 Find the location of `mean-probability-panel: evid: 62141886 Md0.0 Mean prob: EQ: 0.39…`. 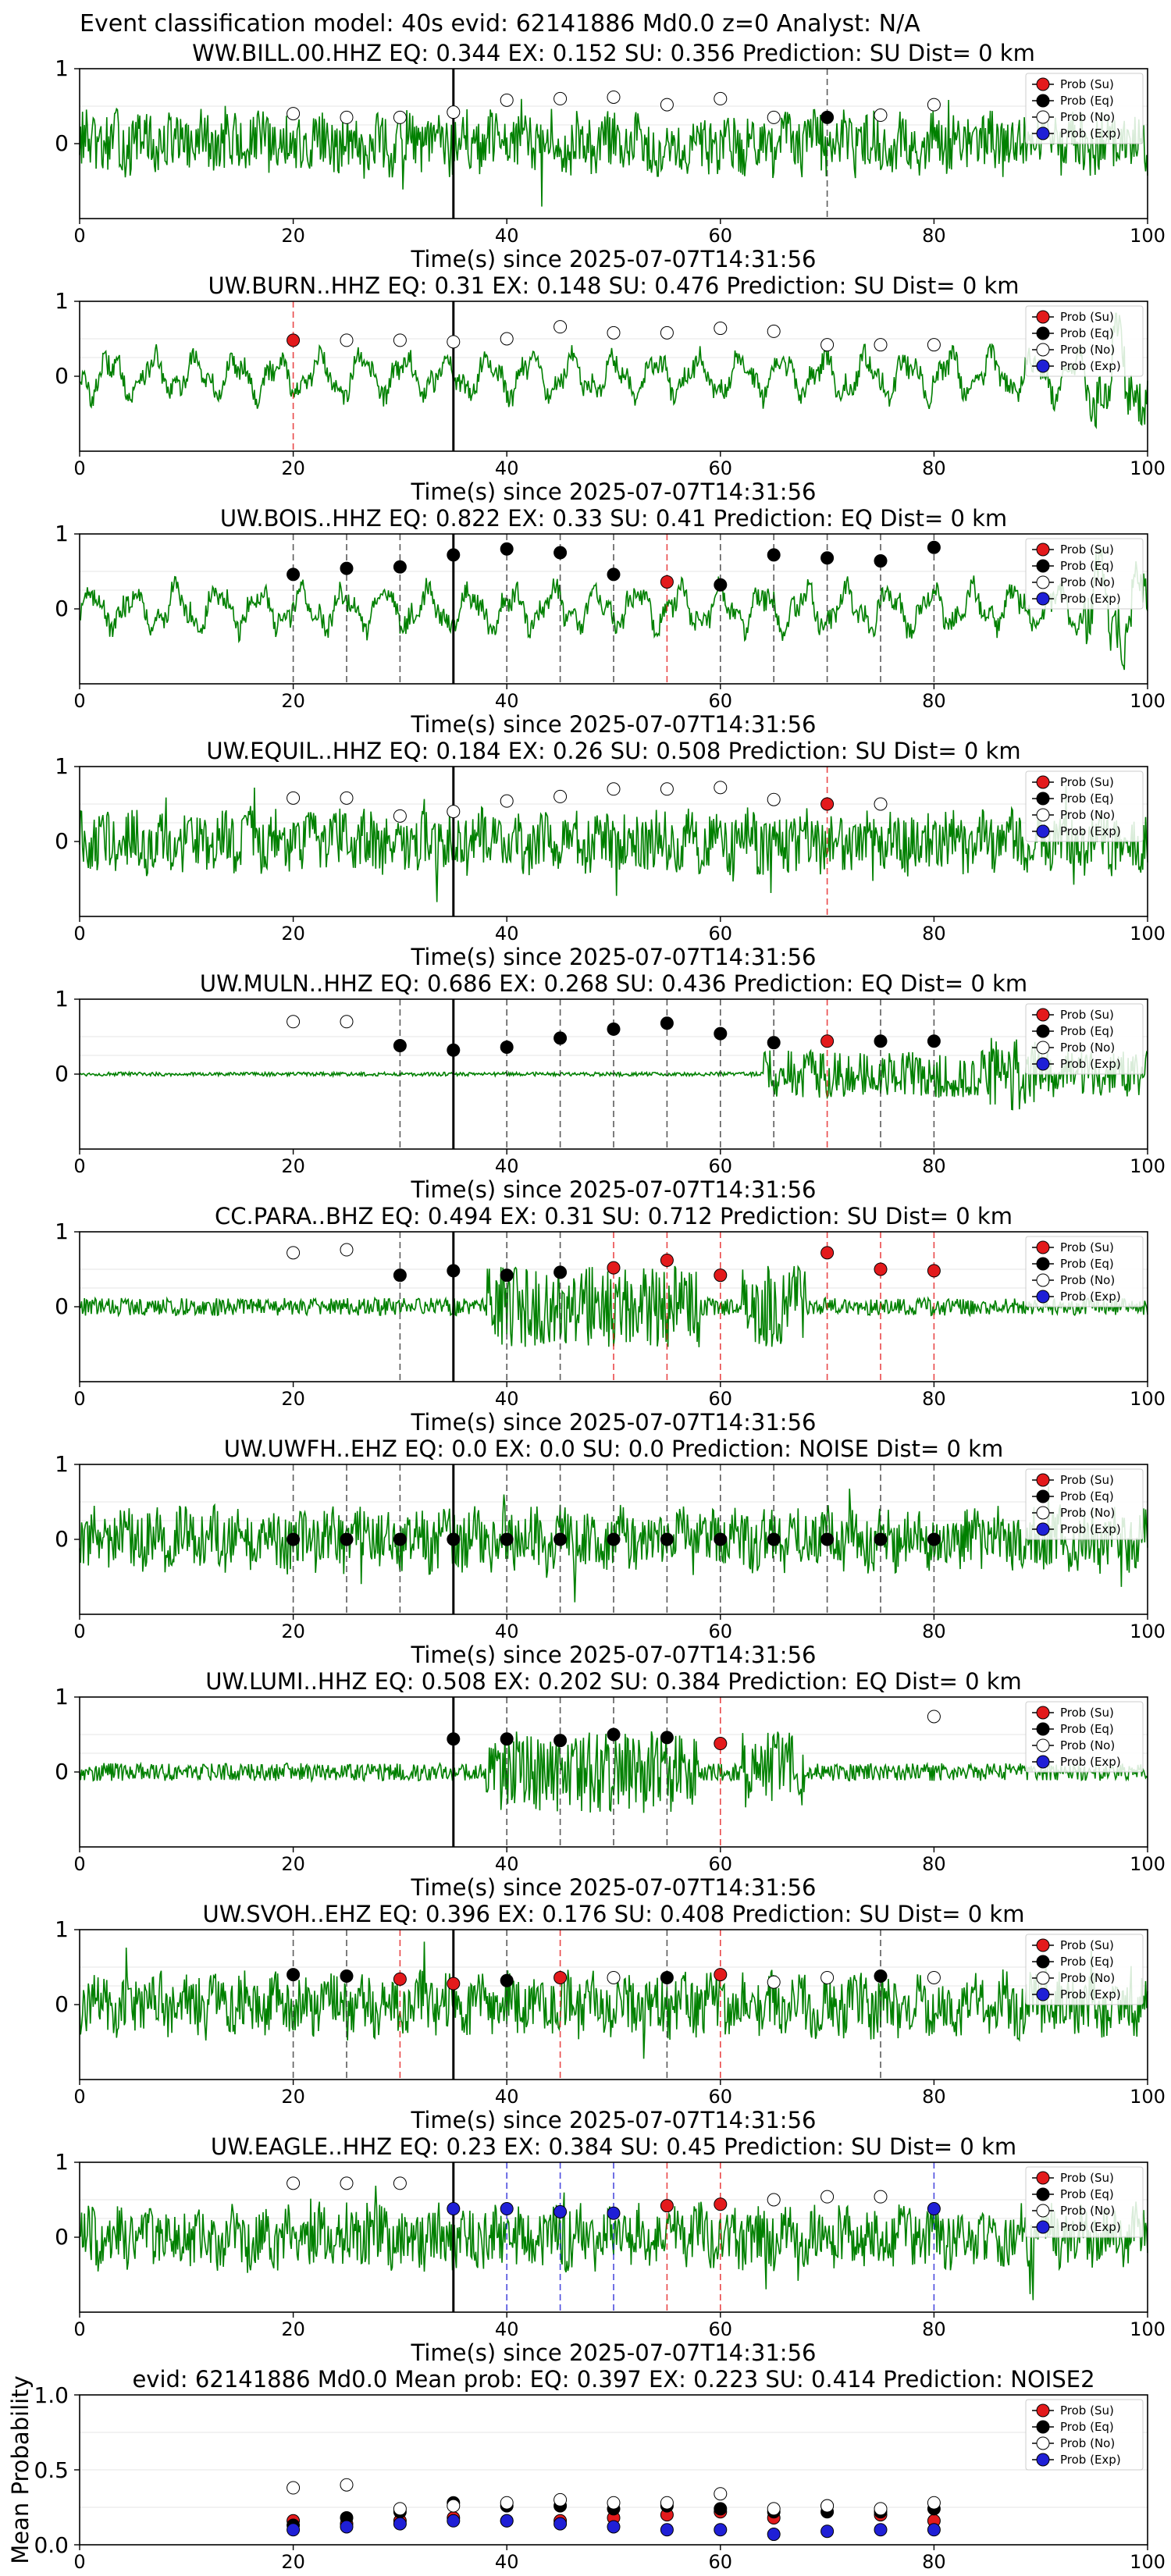

mean-probability-panel: evid: 62141886 Md0.0 Mean prob: EQ: 0.39… is located at coordinates (586, 2469).